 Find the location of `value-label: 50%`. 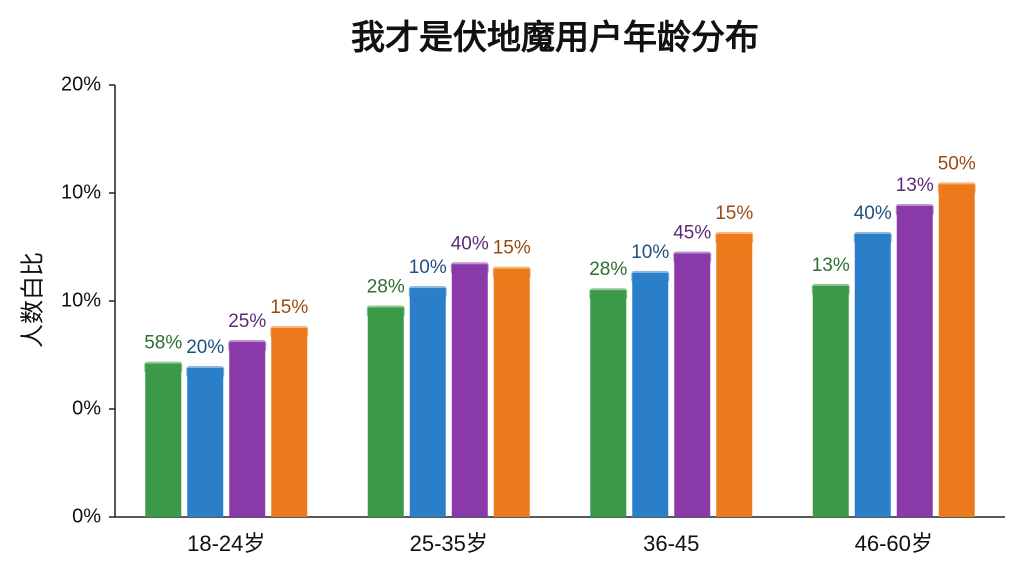

value-label: 50% is located at coordinates (957, 163).